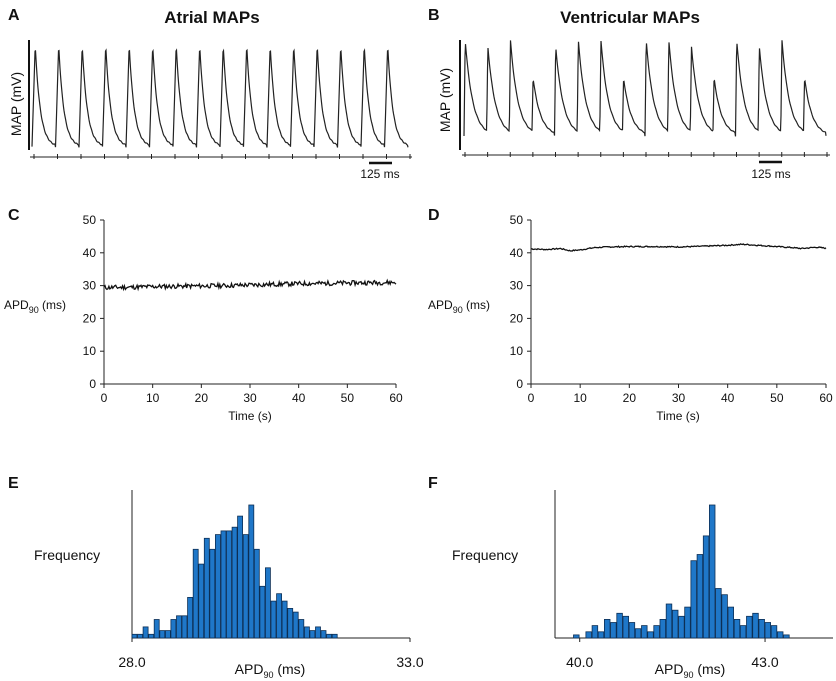 Image resolution: width=836 pixels, height=681 pixels. Describe the element at coordinates (777, 398) in the screenshot. I see `x-tick-label: 50` at that location.